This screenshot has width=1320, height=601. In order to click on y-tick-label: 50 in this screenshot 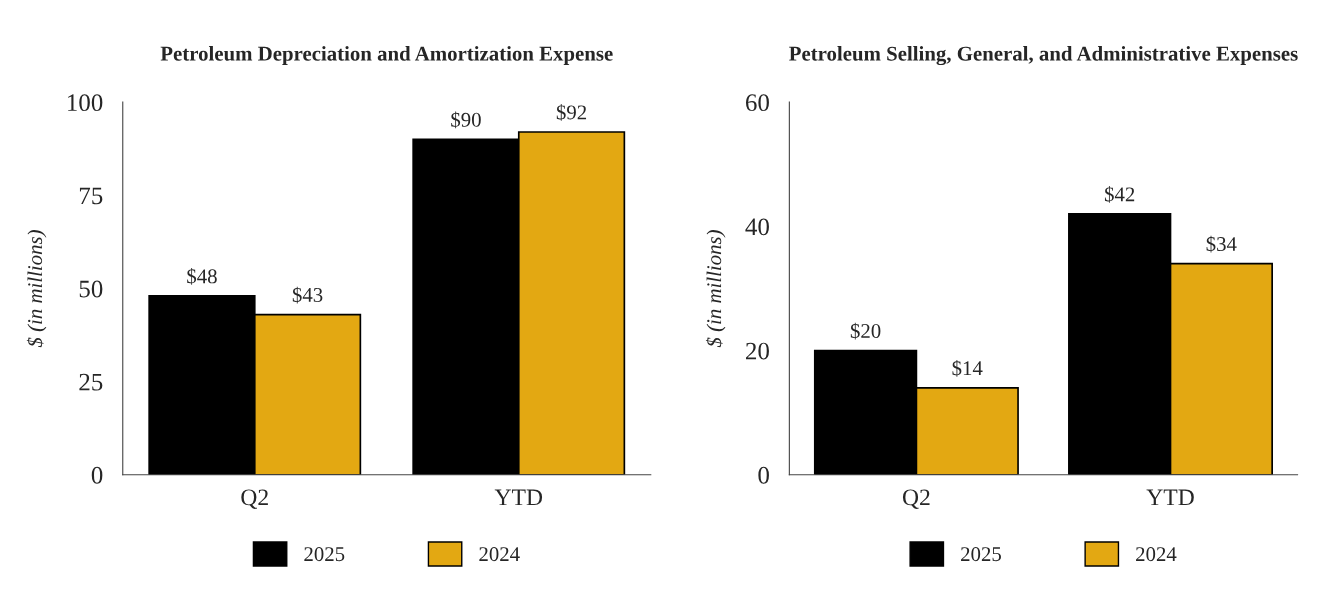, I will do `click(91, 289)`.